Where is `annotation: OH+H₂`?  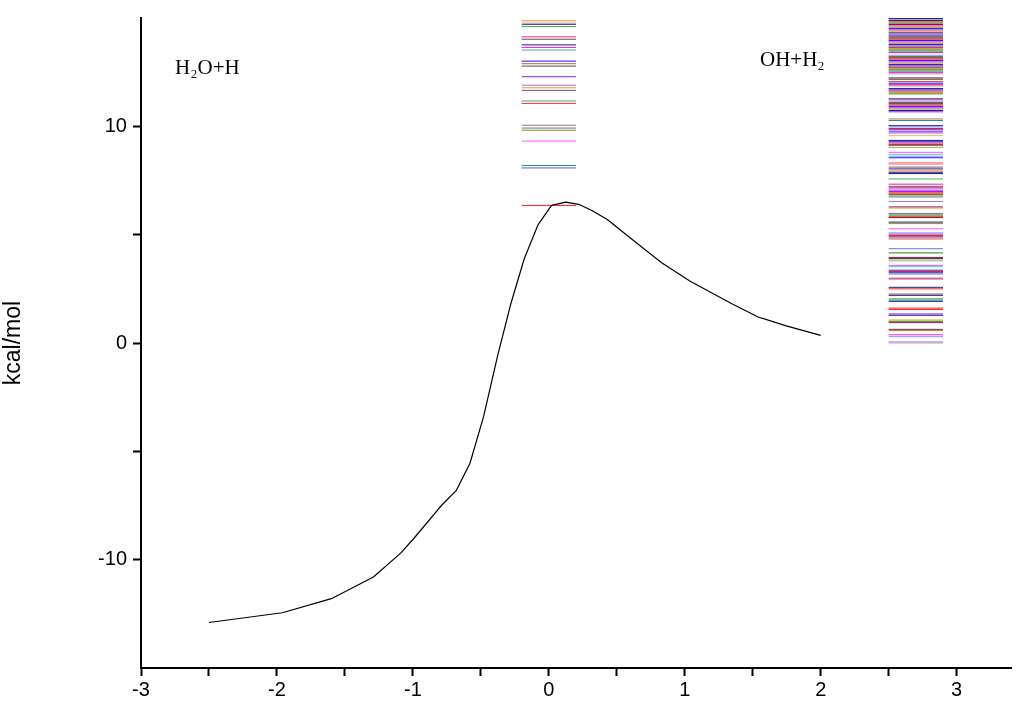 annotation: OH+H₂ is located at coordinates (792, 58).